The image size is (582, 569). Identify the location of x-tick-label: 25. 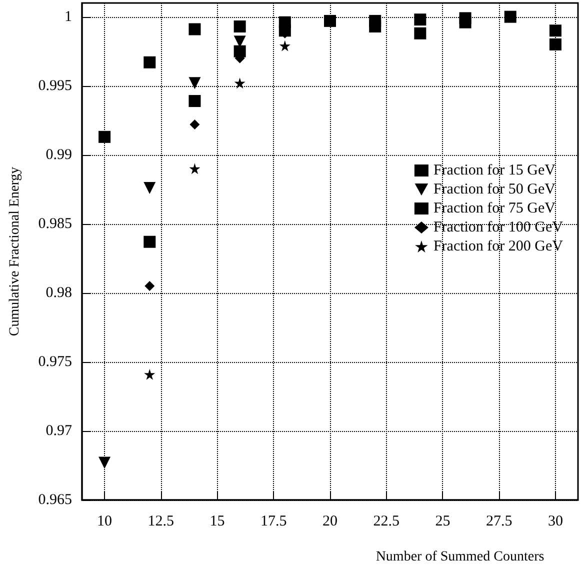
(442, 522).